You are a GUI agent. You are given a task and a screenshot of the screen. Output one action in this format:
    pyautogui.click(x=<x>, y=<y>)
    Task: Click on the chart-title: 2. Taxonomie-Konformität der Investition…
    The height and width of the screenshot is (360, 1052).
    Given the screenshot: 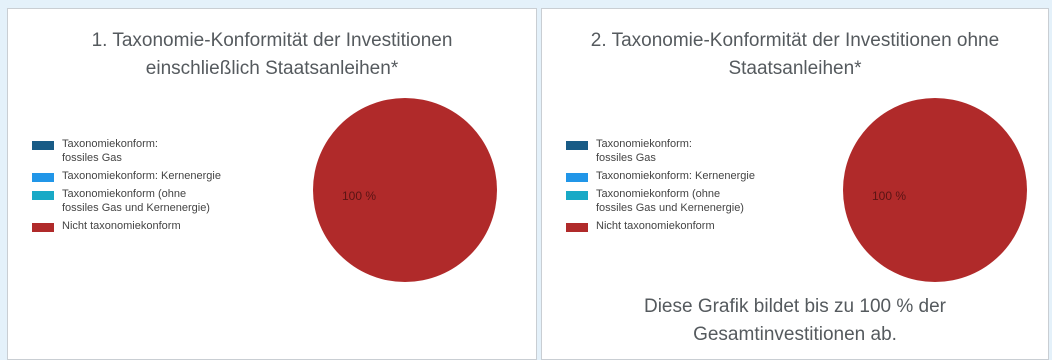 What is the action you would take?
    pyautogui.click(x=795, y=54)
    